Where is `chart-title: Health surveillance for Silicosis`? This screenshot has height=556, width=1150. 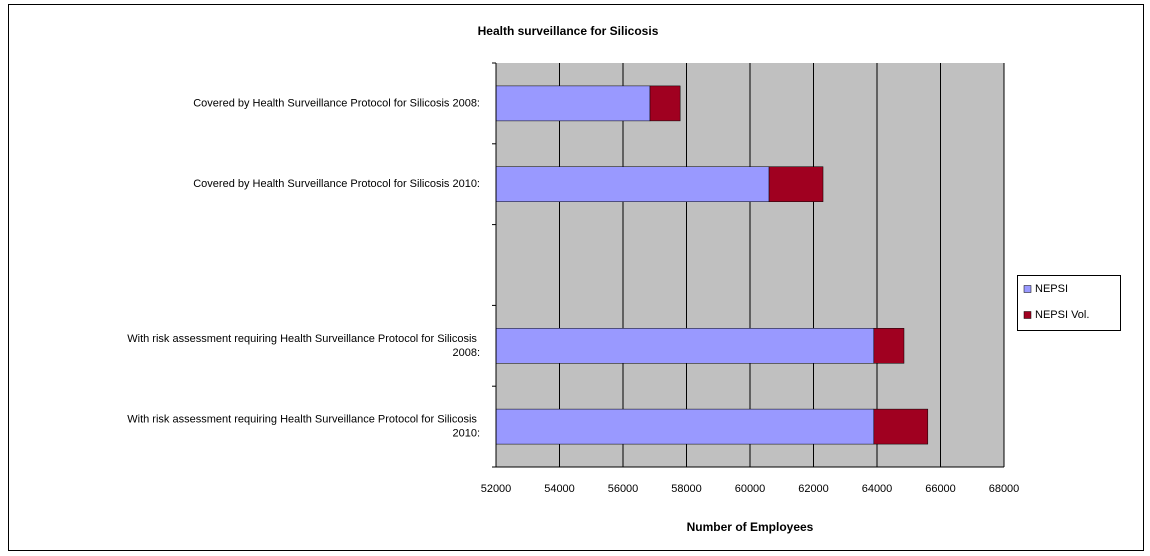
chart-title: Health surveillance for Silicosis is located at coordinates (568, 31).